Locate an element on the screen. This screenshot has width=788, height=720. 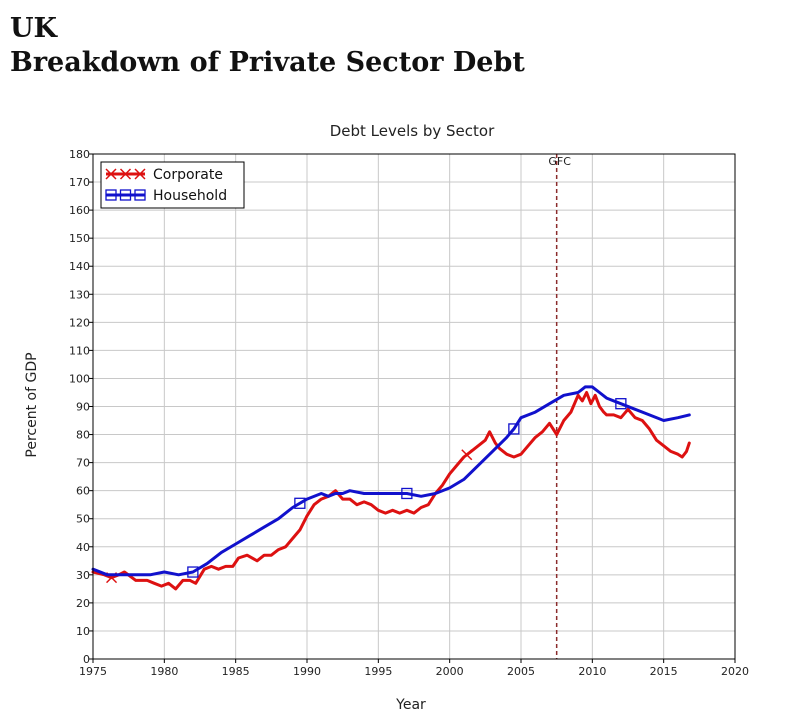
legend-label-corporate: Corporate is located at coordinates (188, 175).